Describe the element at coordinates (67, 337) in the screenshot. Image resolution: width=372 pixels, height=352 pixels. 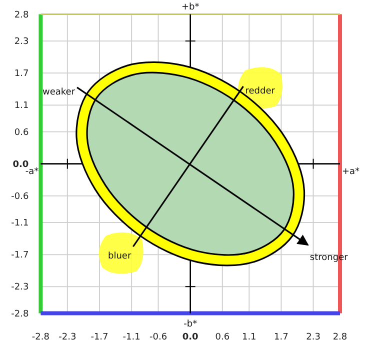
I see `x-tick-label: -2.3` at that location.